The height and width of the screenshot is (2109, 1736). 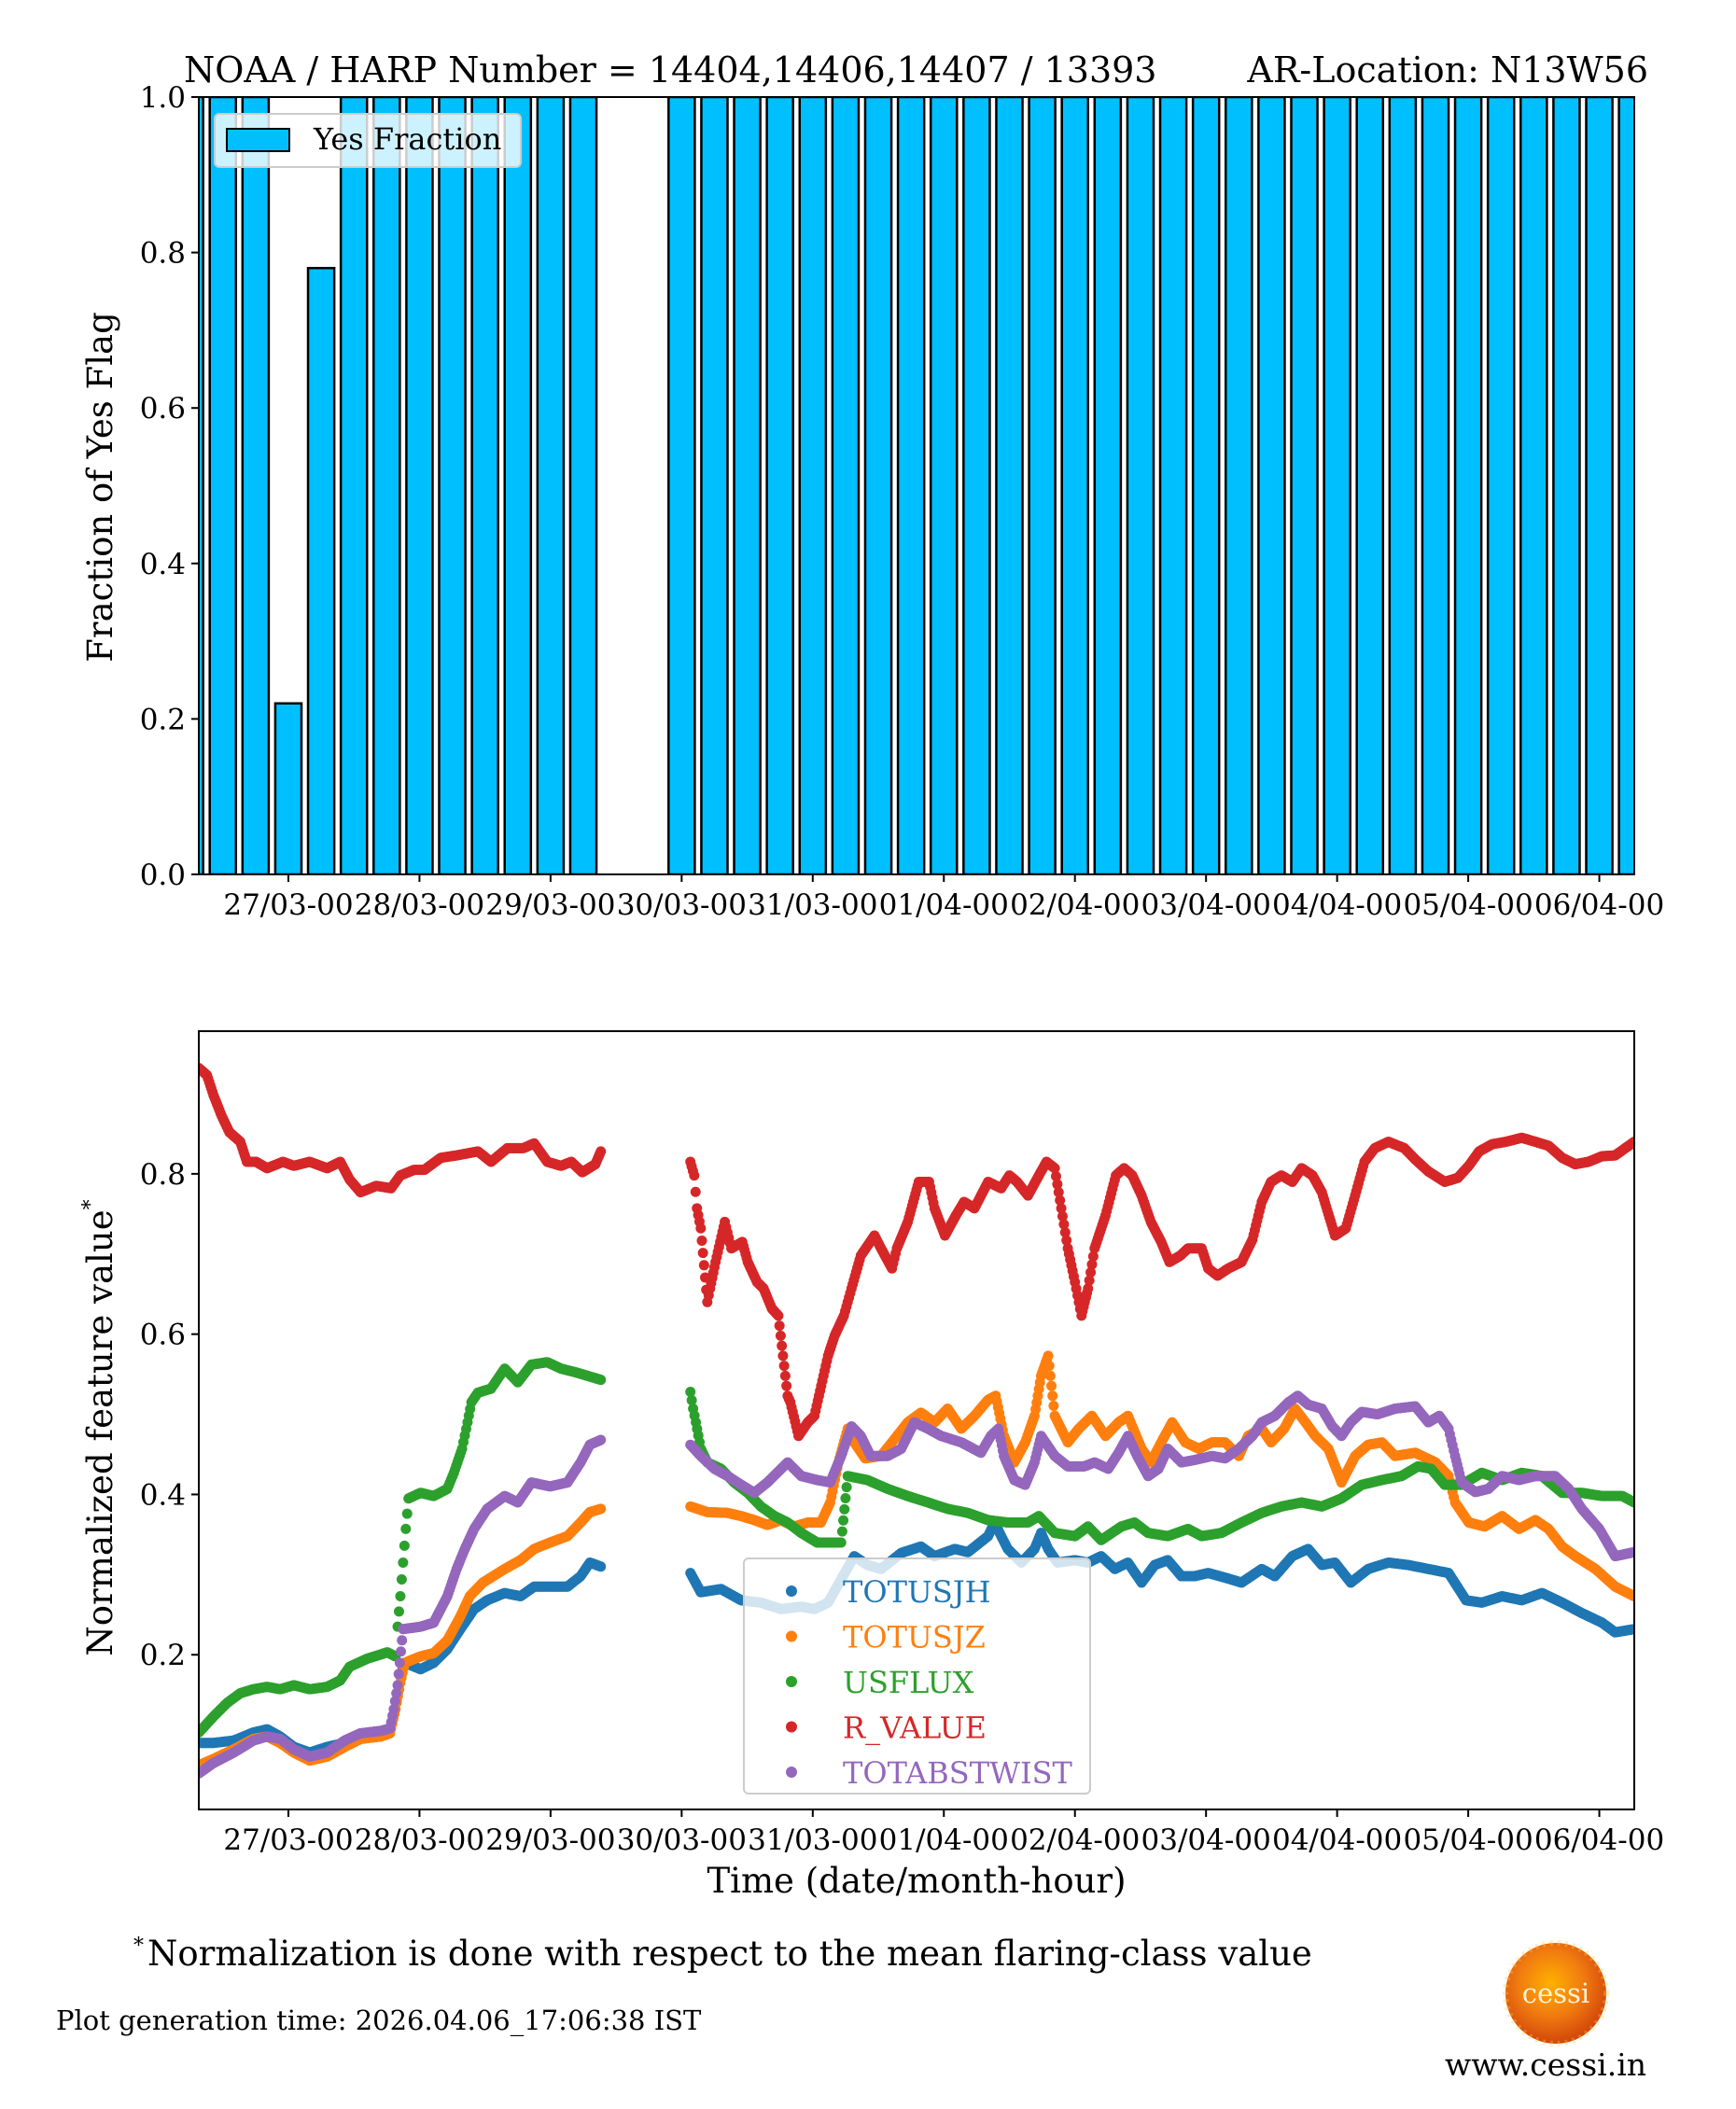 I want to click on y-tick-label: 0.4, so click(x=163, y=564).